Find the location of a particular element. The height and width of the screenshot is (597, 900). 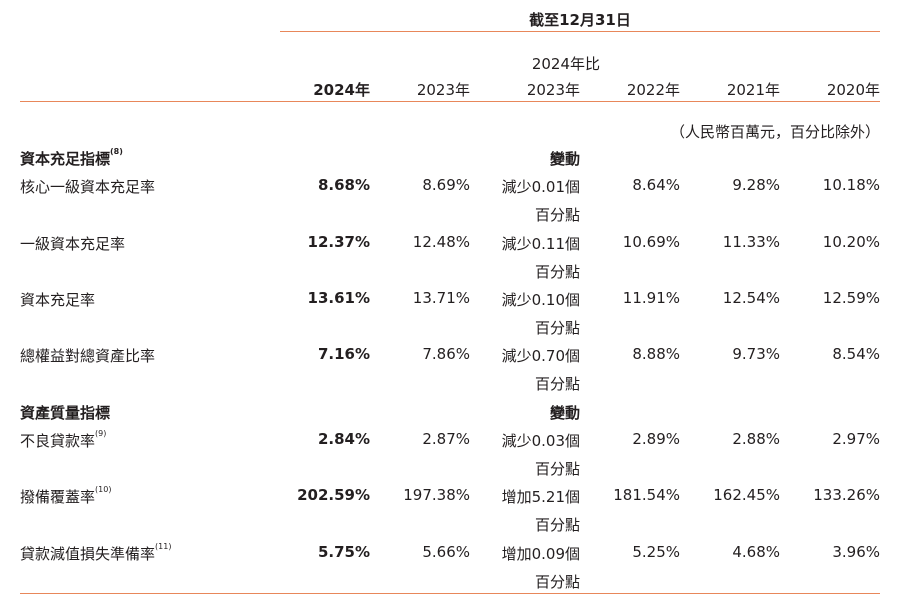

value-2024: 5.75% is located at coordinates (343, 552).